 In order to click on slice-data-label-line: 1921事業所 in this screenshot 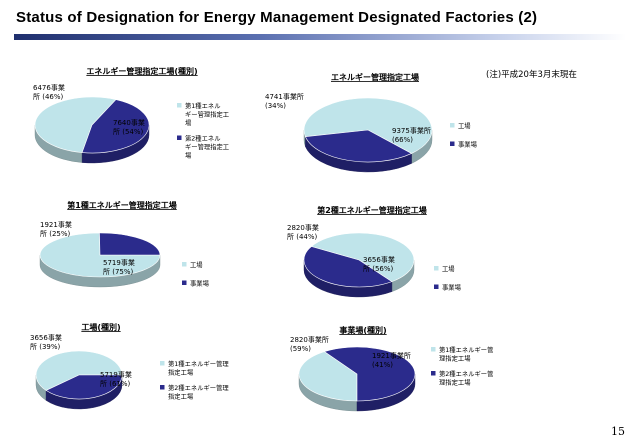, I will do `click(391, 355)`.